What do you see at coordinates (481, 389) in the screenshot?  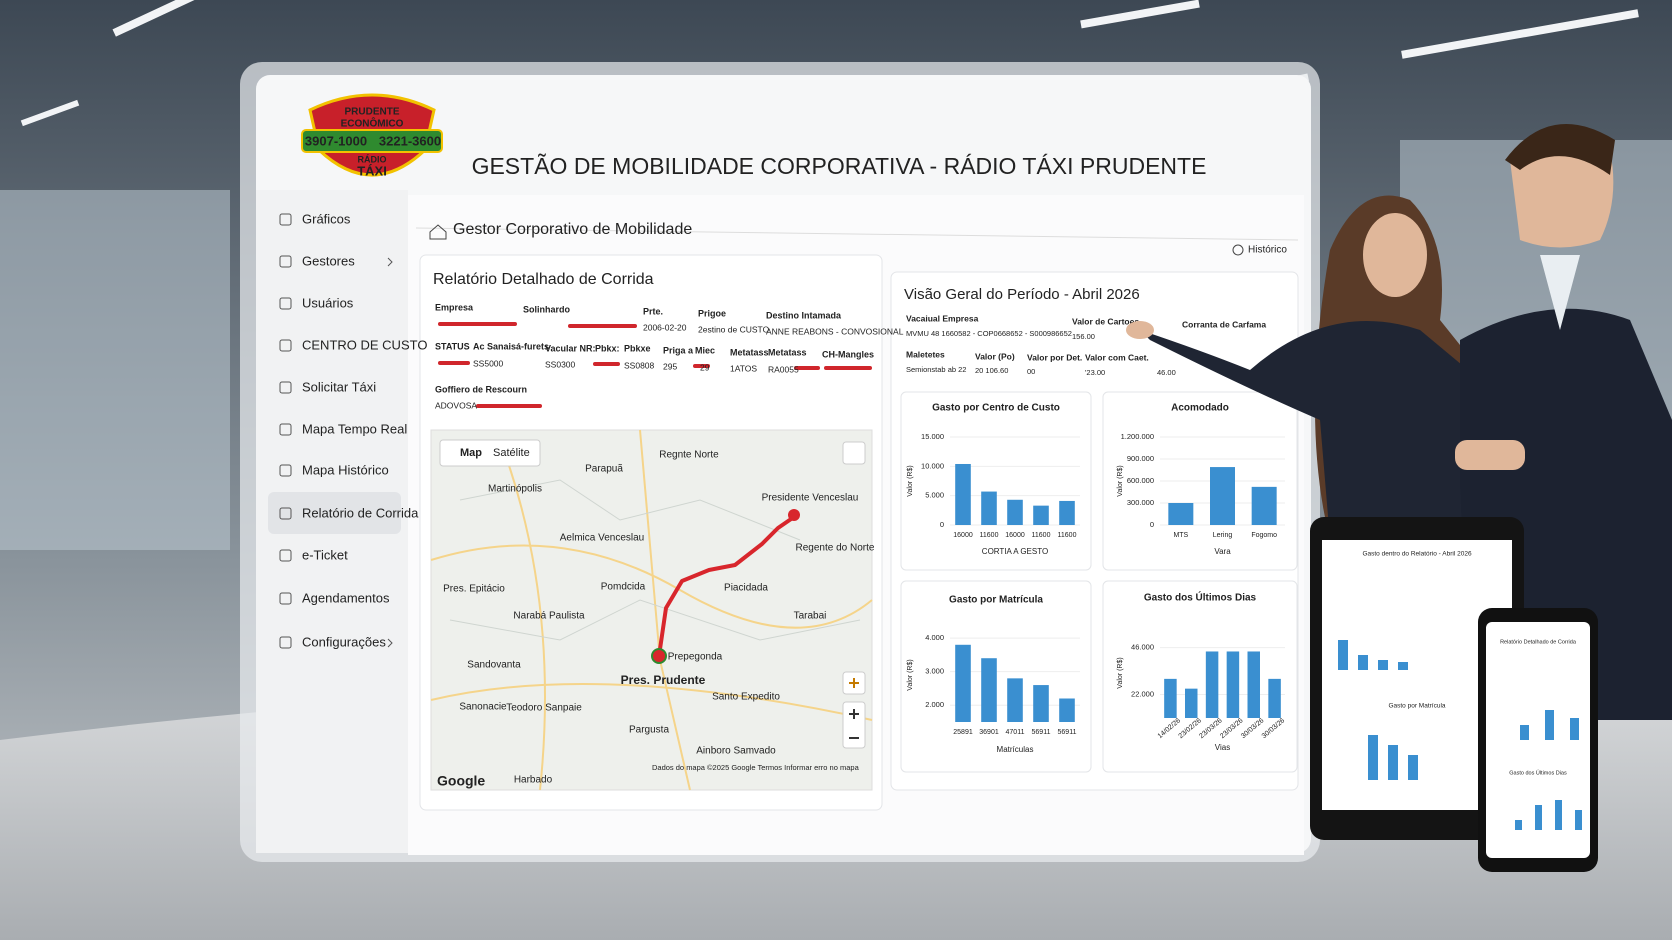 I see `field-label: Goffiero de Rescourn` at bounding box center [481, 389].